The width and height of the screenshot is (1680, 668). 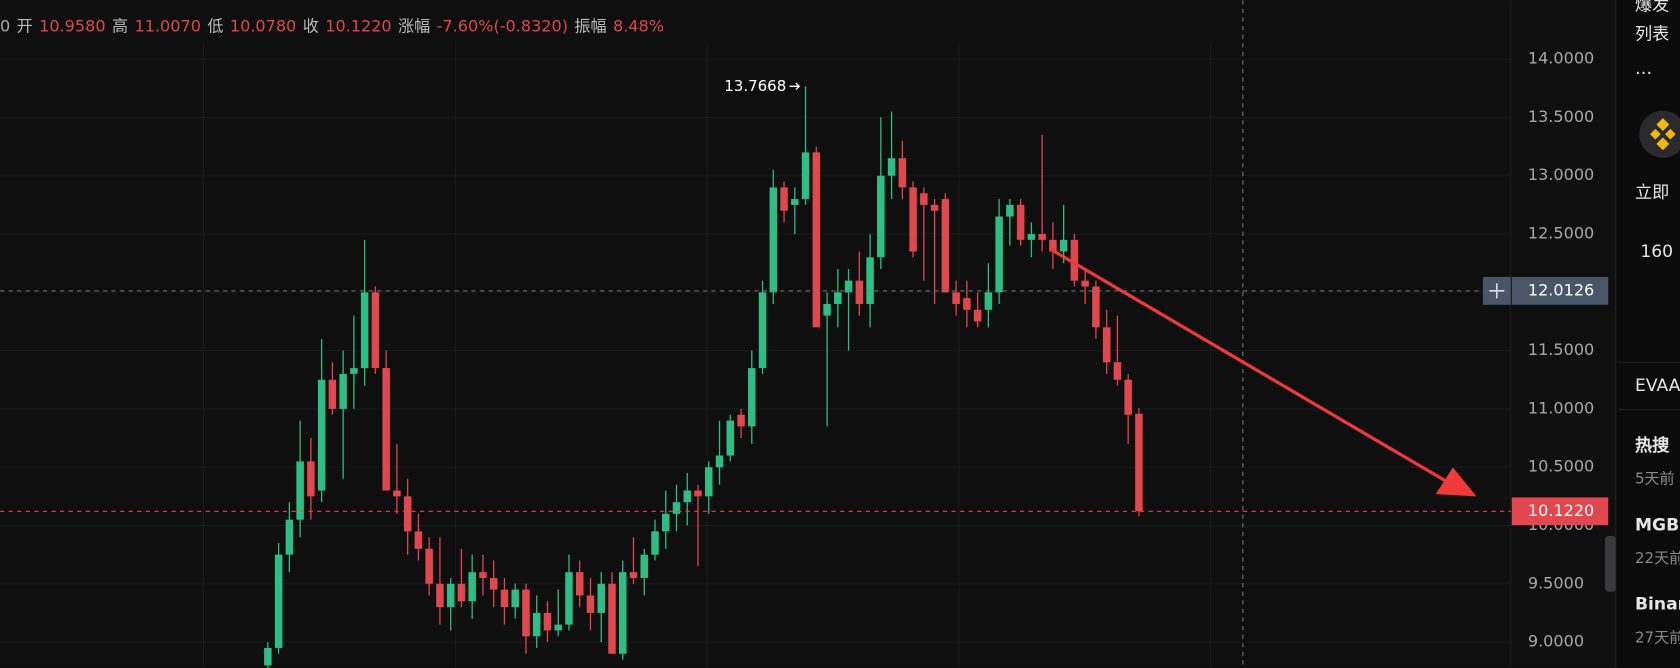 What do you see at coordinates (263, 26) in the screenshot?
I see `header-text: 10.0780` at bounding box center [263, 26].